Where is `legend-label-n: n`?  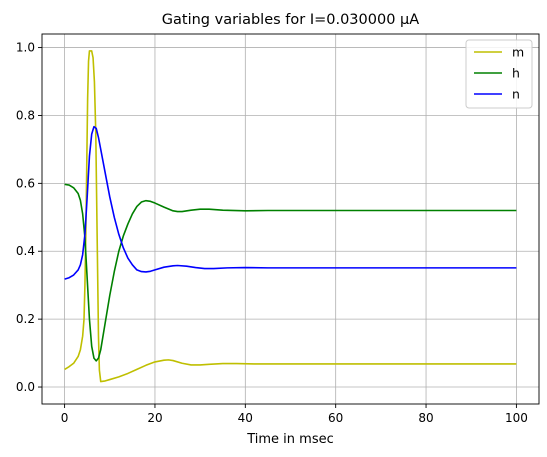
legend-label-n: n is located at coordinates (516, 94).